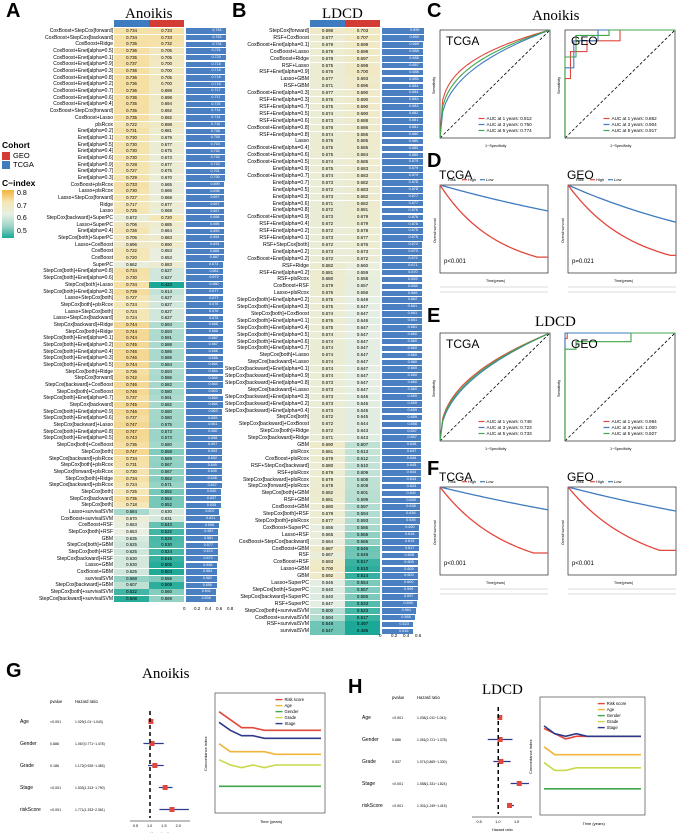 The image size is (685, 833). Describe the element at coordinates (362, 348) in the screenshot. I see `heatmap-cell: 0.647` at that location.